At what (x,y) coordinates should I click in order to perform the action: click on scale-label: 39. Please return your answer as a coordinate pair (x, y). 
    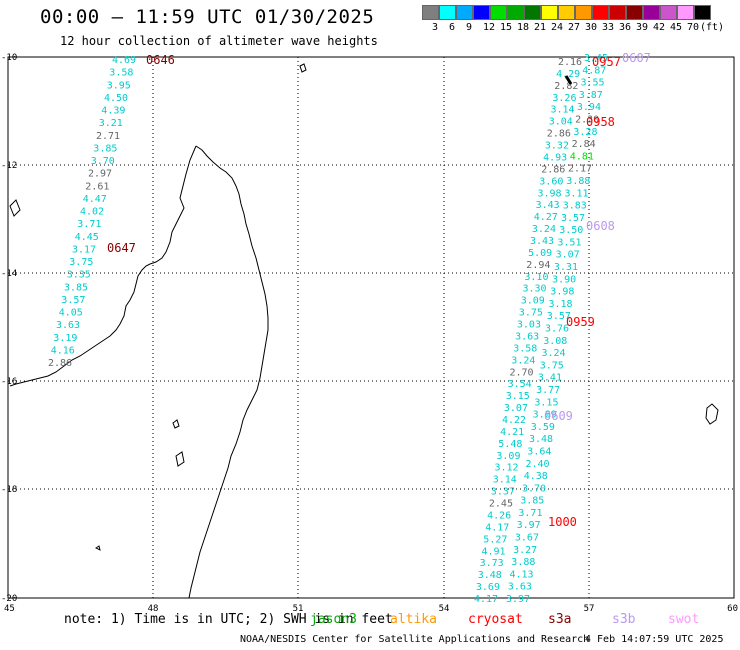
    Looking at the image, I should click on (642, 27).